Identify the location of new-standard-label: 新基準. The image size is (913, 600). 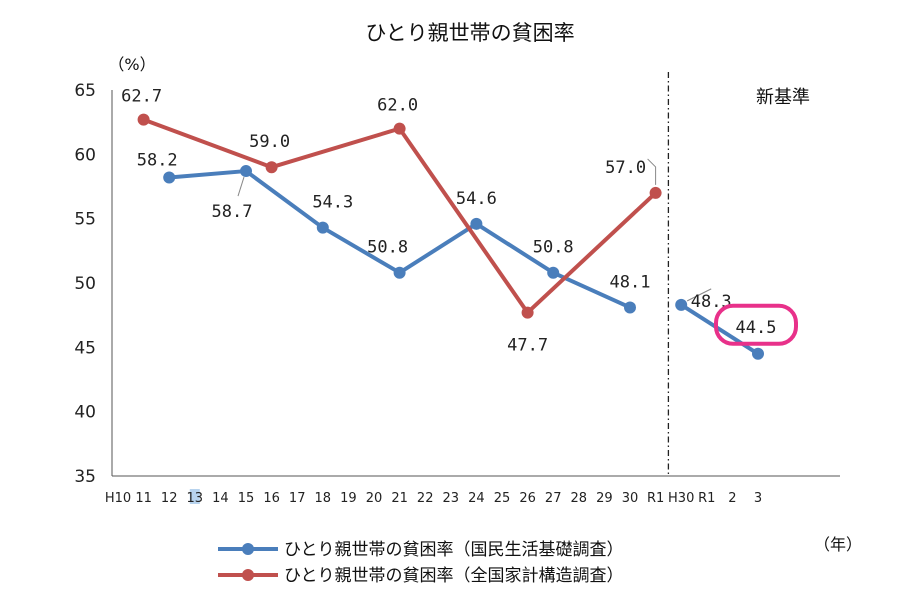
(783, 97).